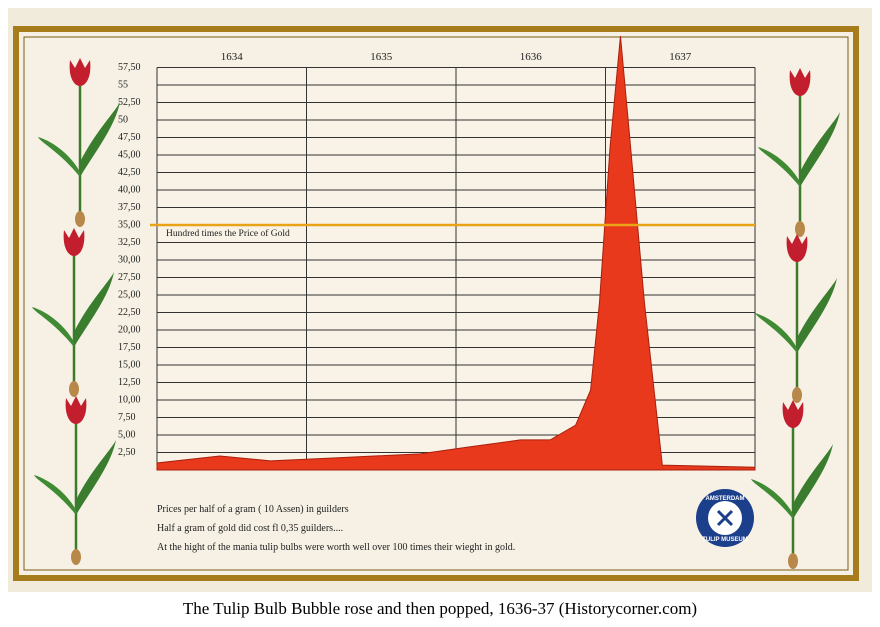 This screenshot has height=627, width=880. Describe the element at coordinates (232, 57) in the screenshot. I see `year-label: 1634` at that location.